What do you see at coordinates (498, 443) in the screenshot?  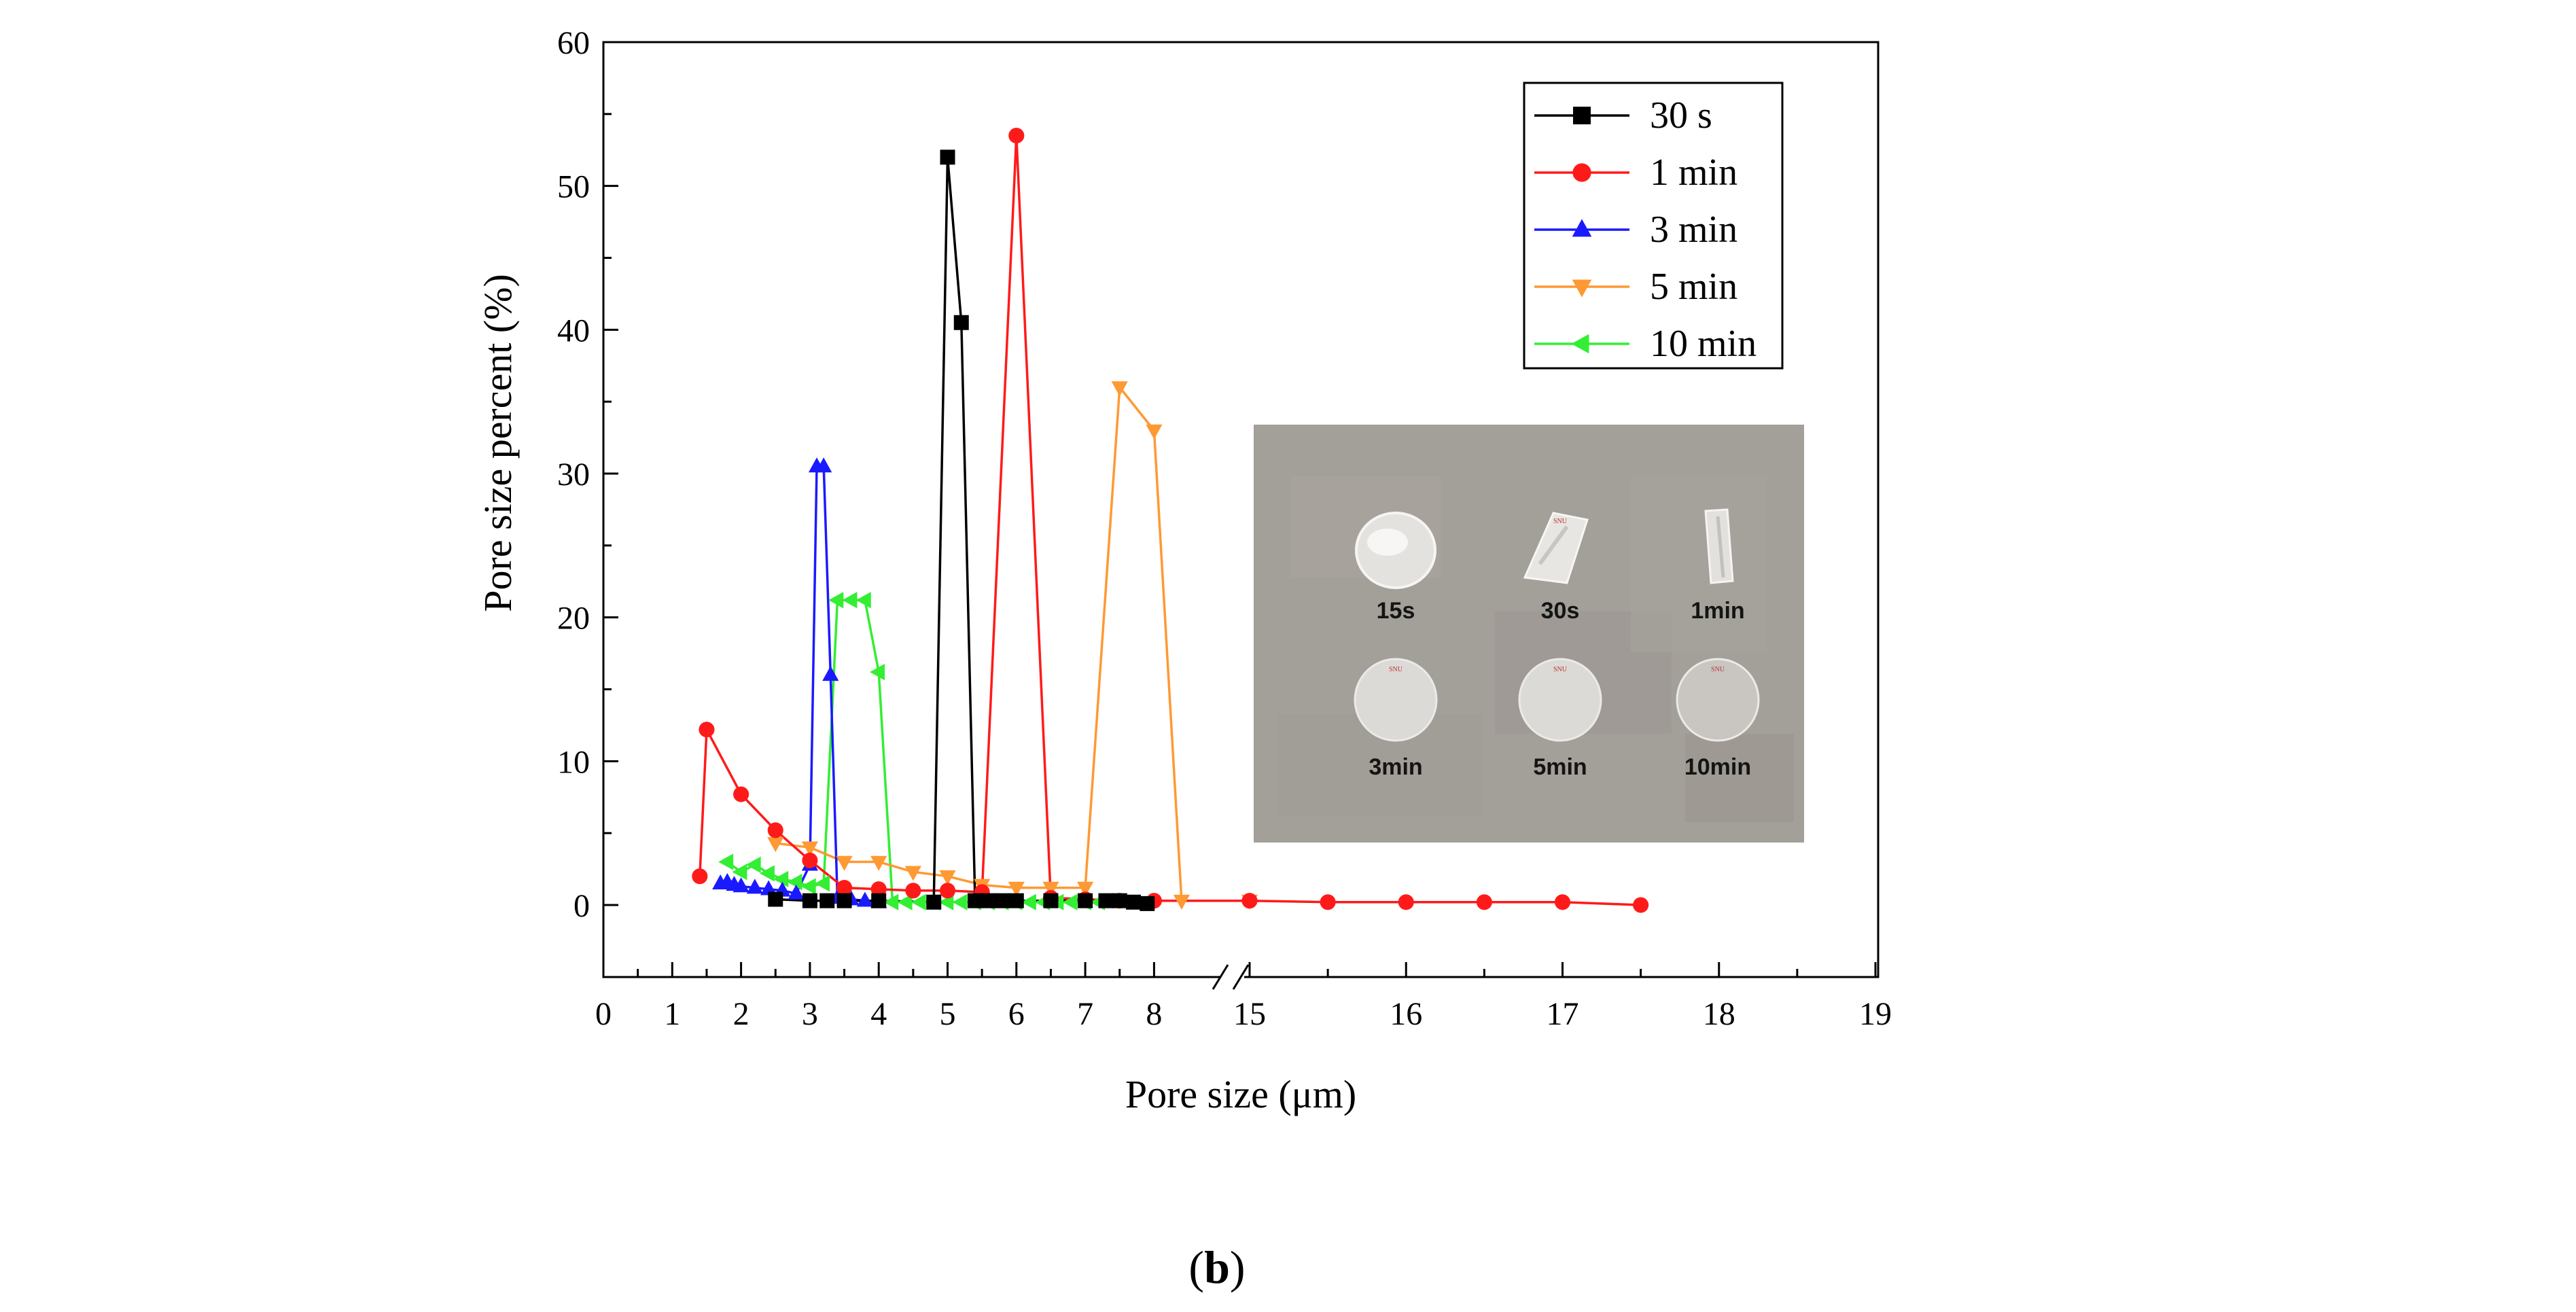 I see `y-axis-label: Pore size percent (%)` at bounding box center [498, 443].